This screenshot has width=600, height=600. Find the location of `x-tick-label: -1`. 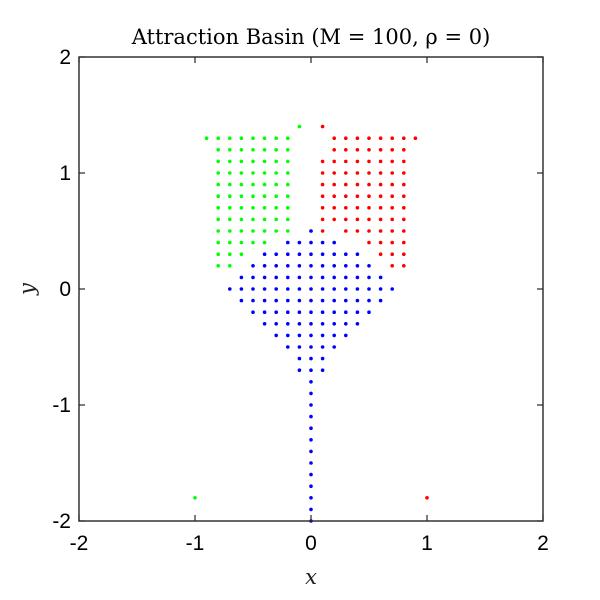

x-tick-label: -1 is located at coordinates (195, 543).